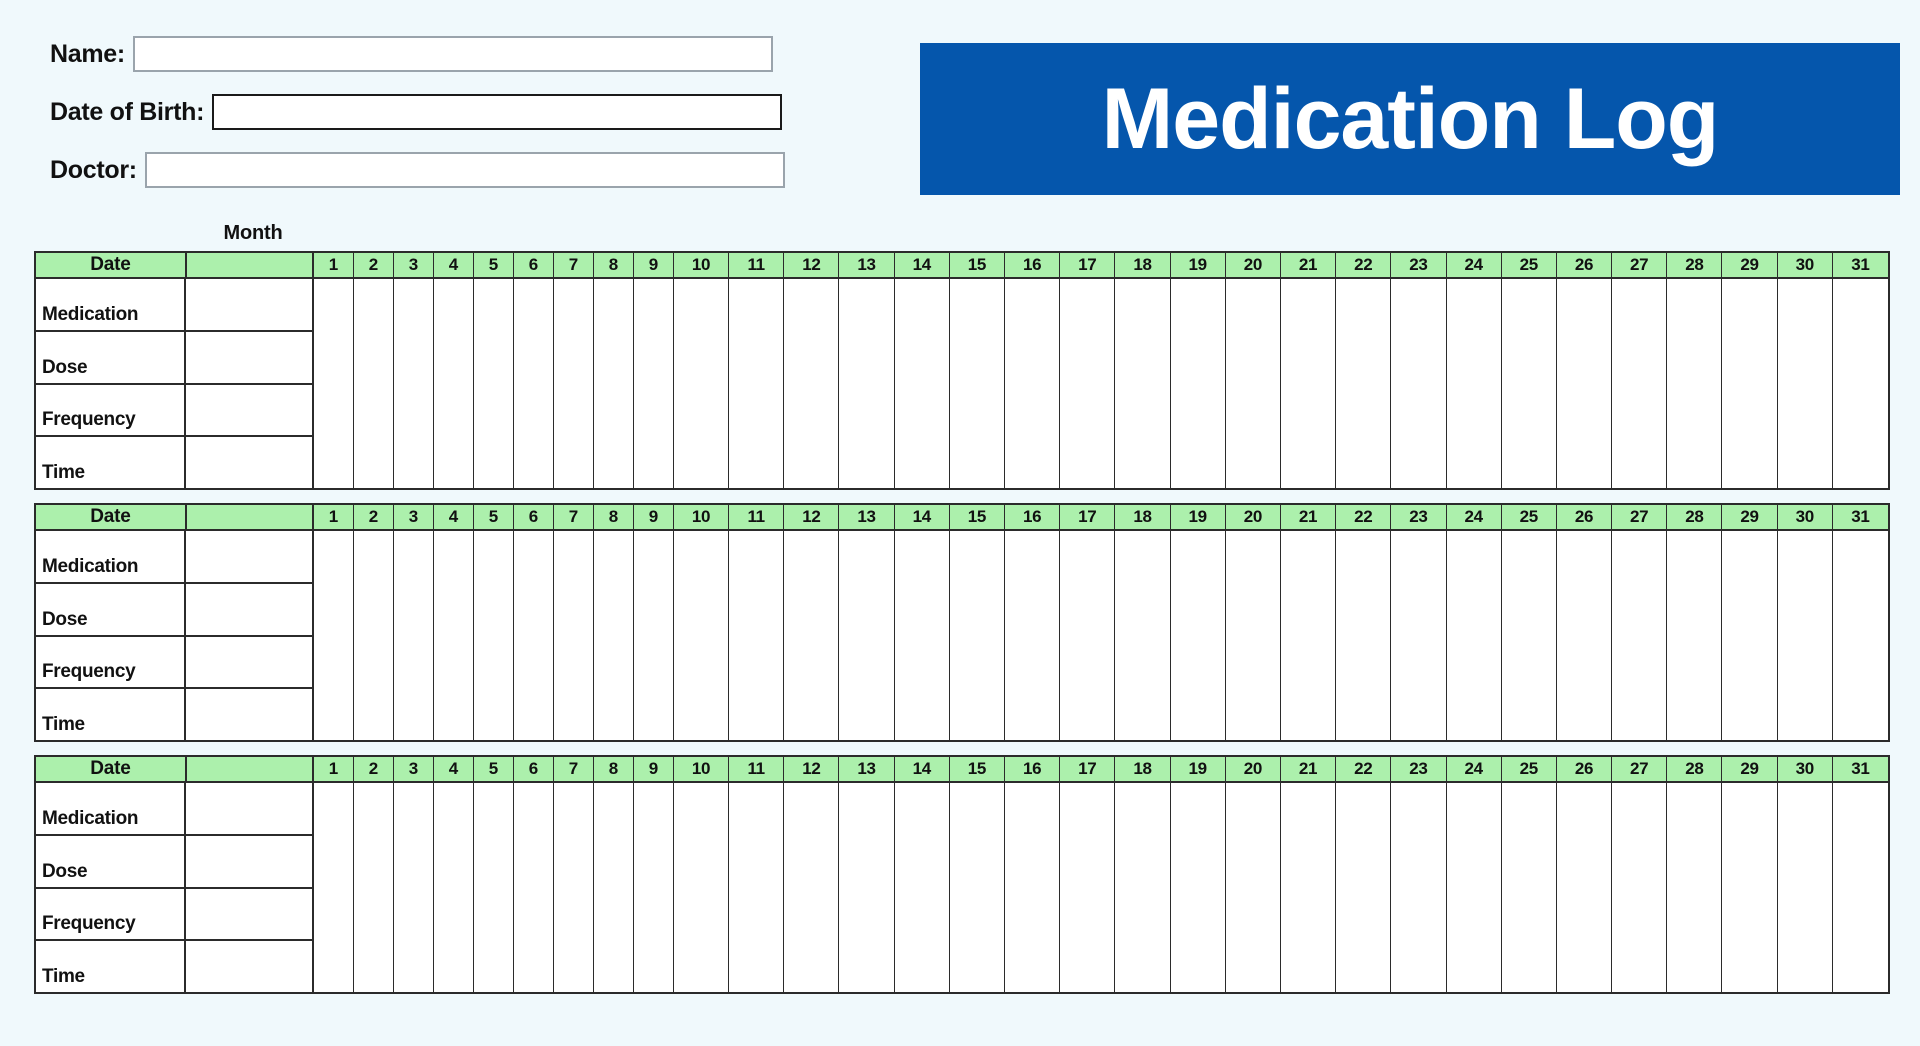 The height and width of the screenshot is (1046, 1920). I want to click on doctor-input, so click(464, 170).